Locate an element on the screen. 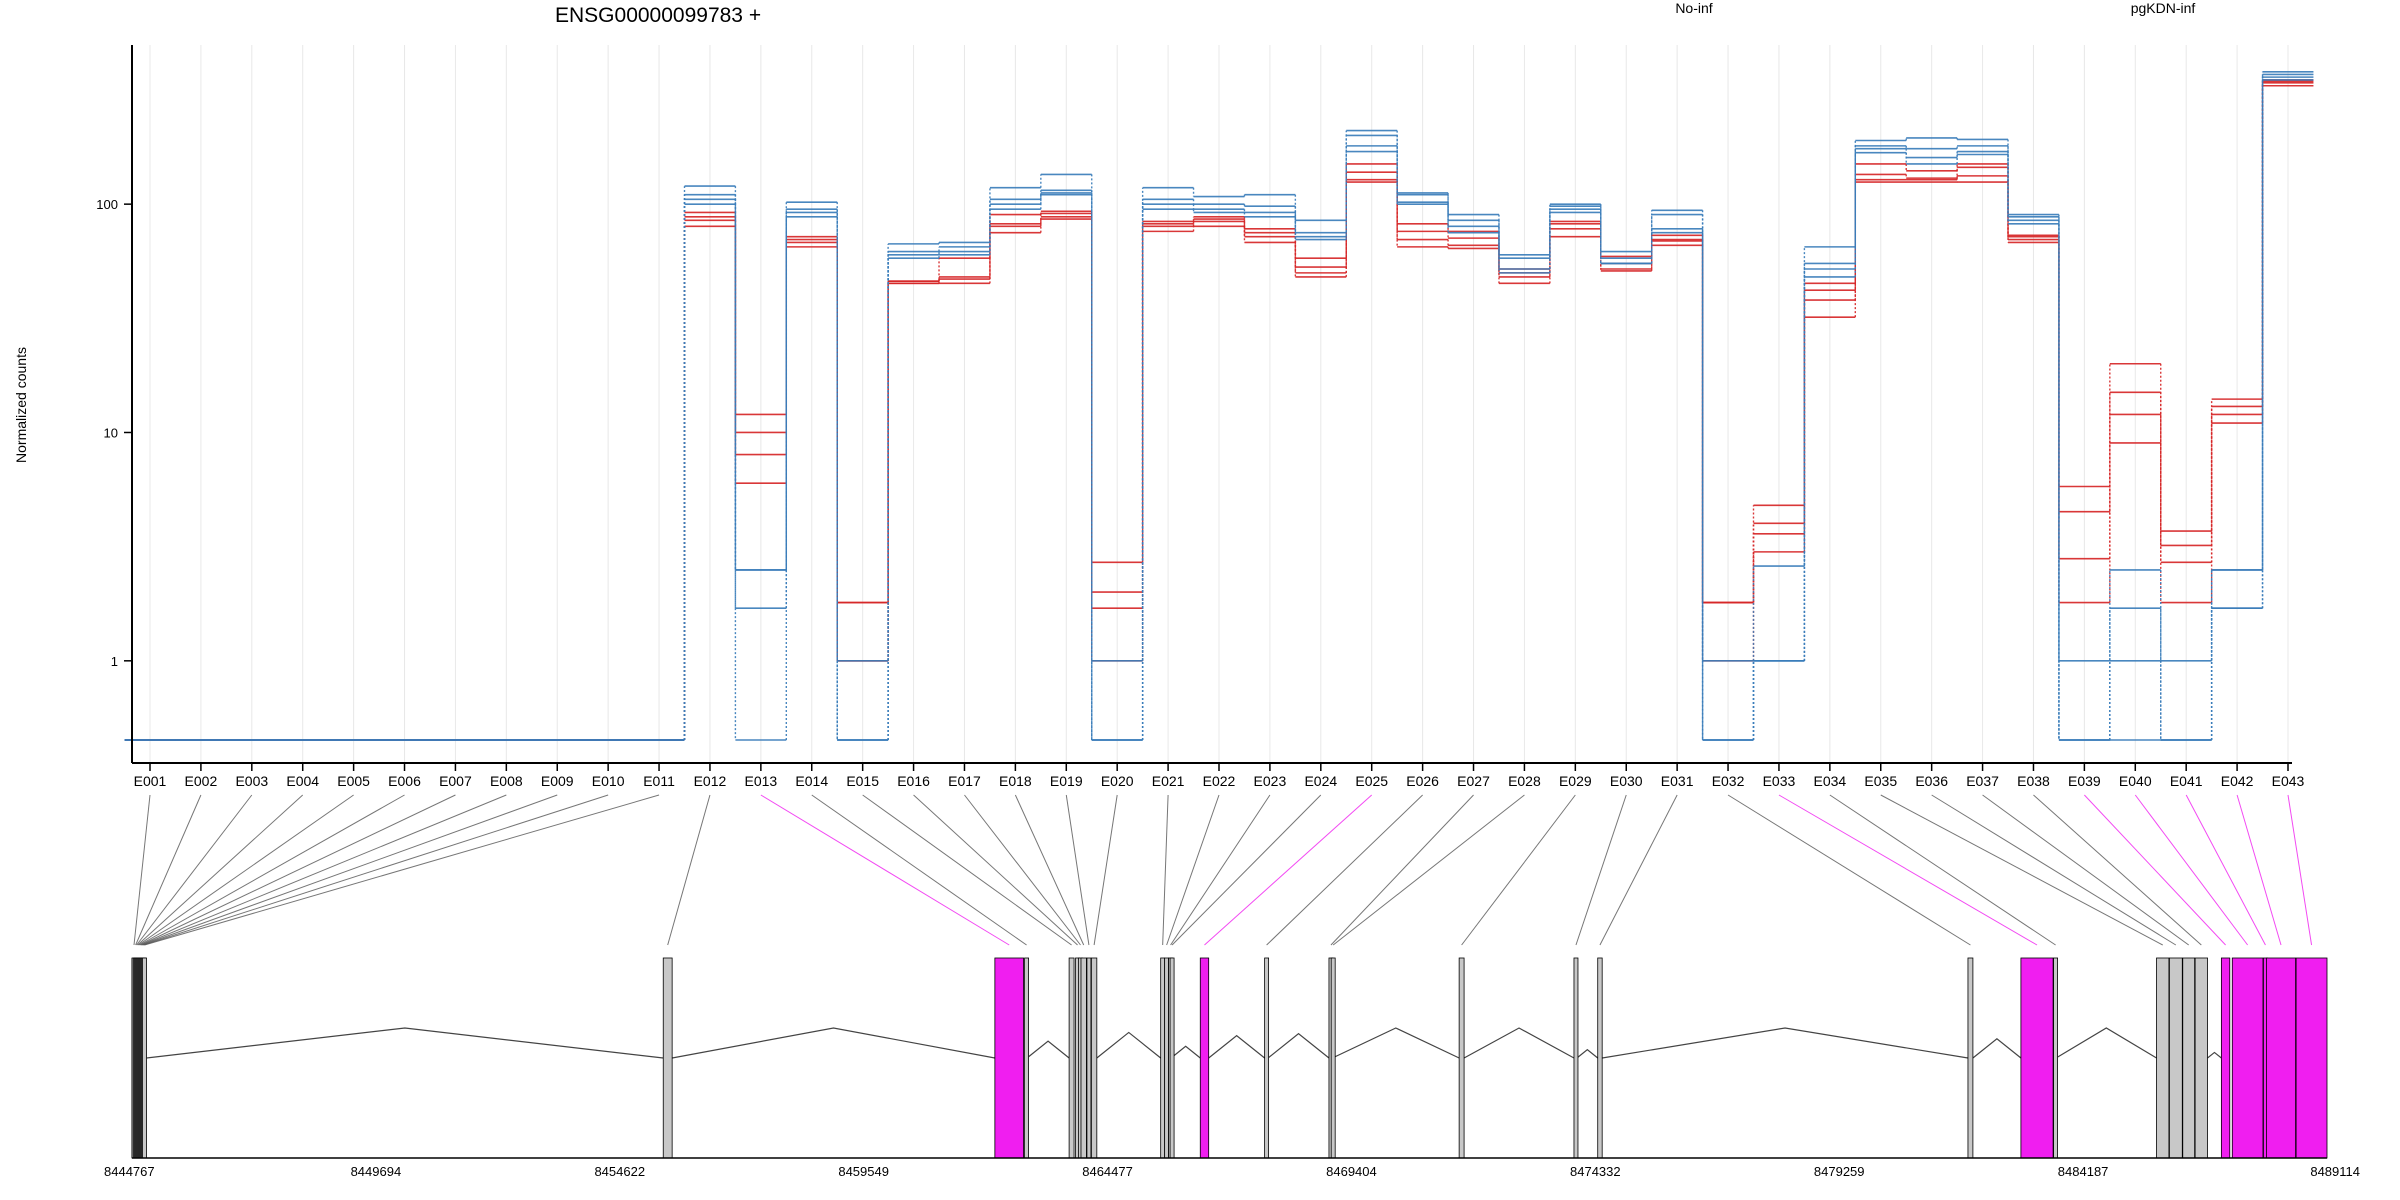 The image size is (2400, 1200). exon-block-e043 is located at coordinates (2311, 1058).